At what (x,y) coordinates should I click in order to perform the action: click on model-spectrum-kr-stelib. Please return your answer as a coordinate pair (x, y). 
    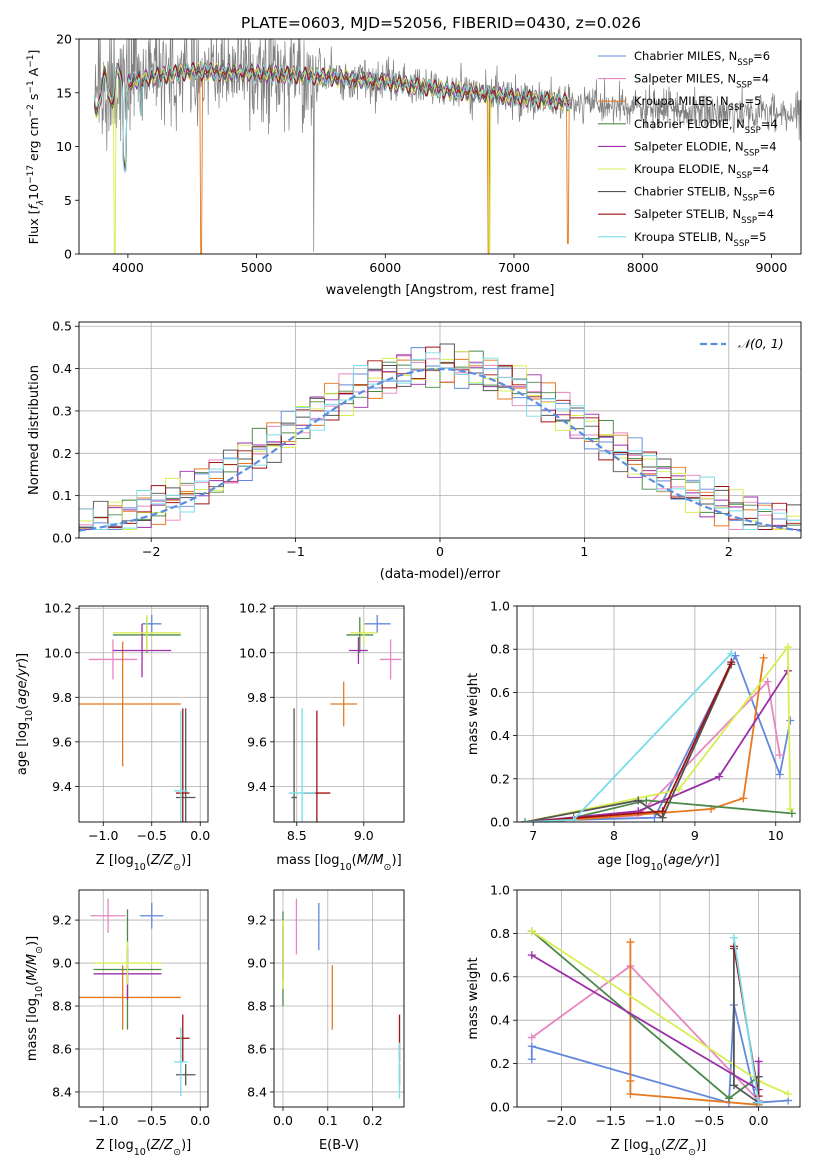
    Looking at the image, I should click on (331, 118).